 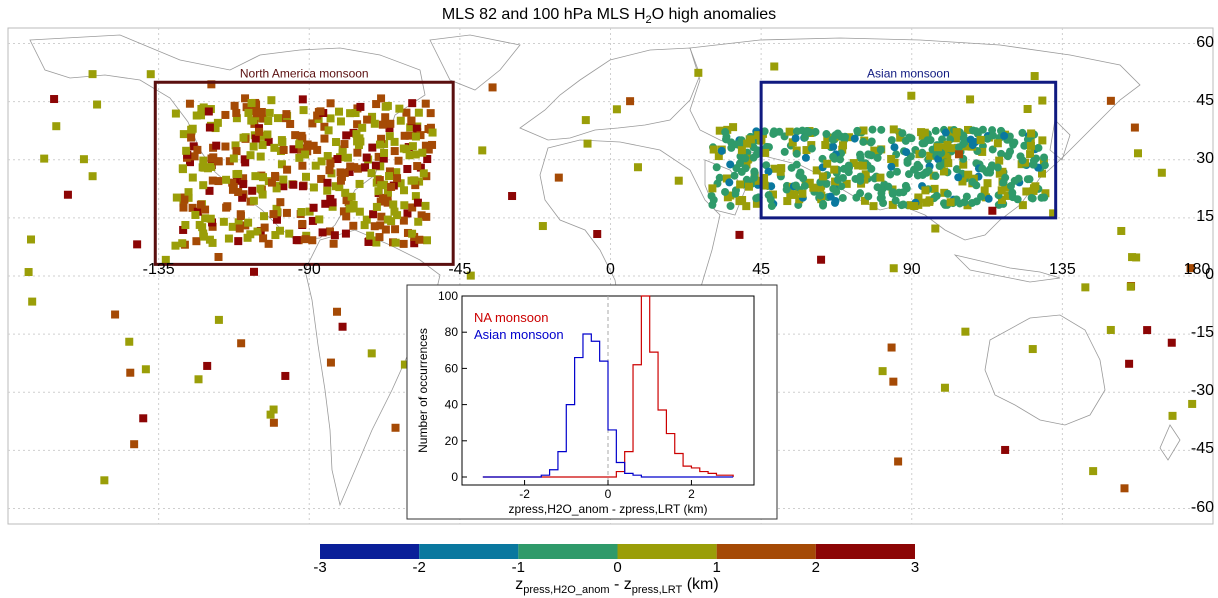 I want to click on arabia-coast, so click(x=725, y=187).